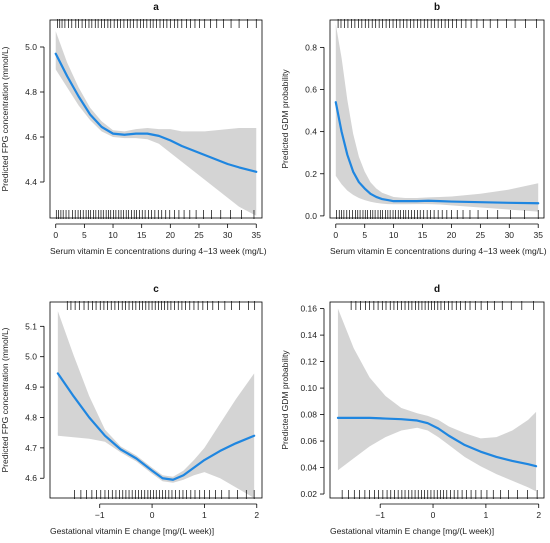  Describe the element at coordinates (308, 309) in the screenshot. I see `y-tick-label: 0.16` at that location.